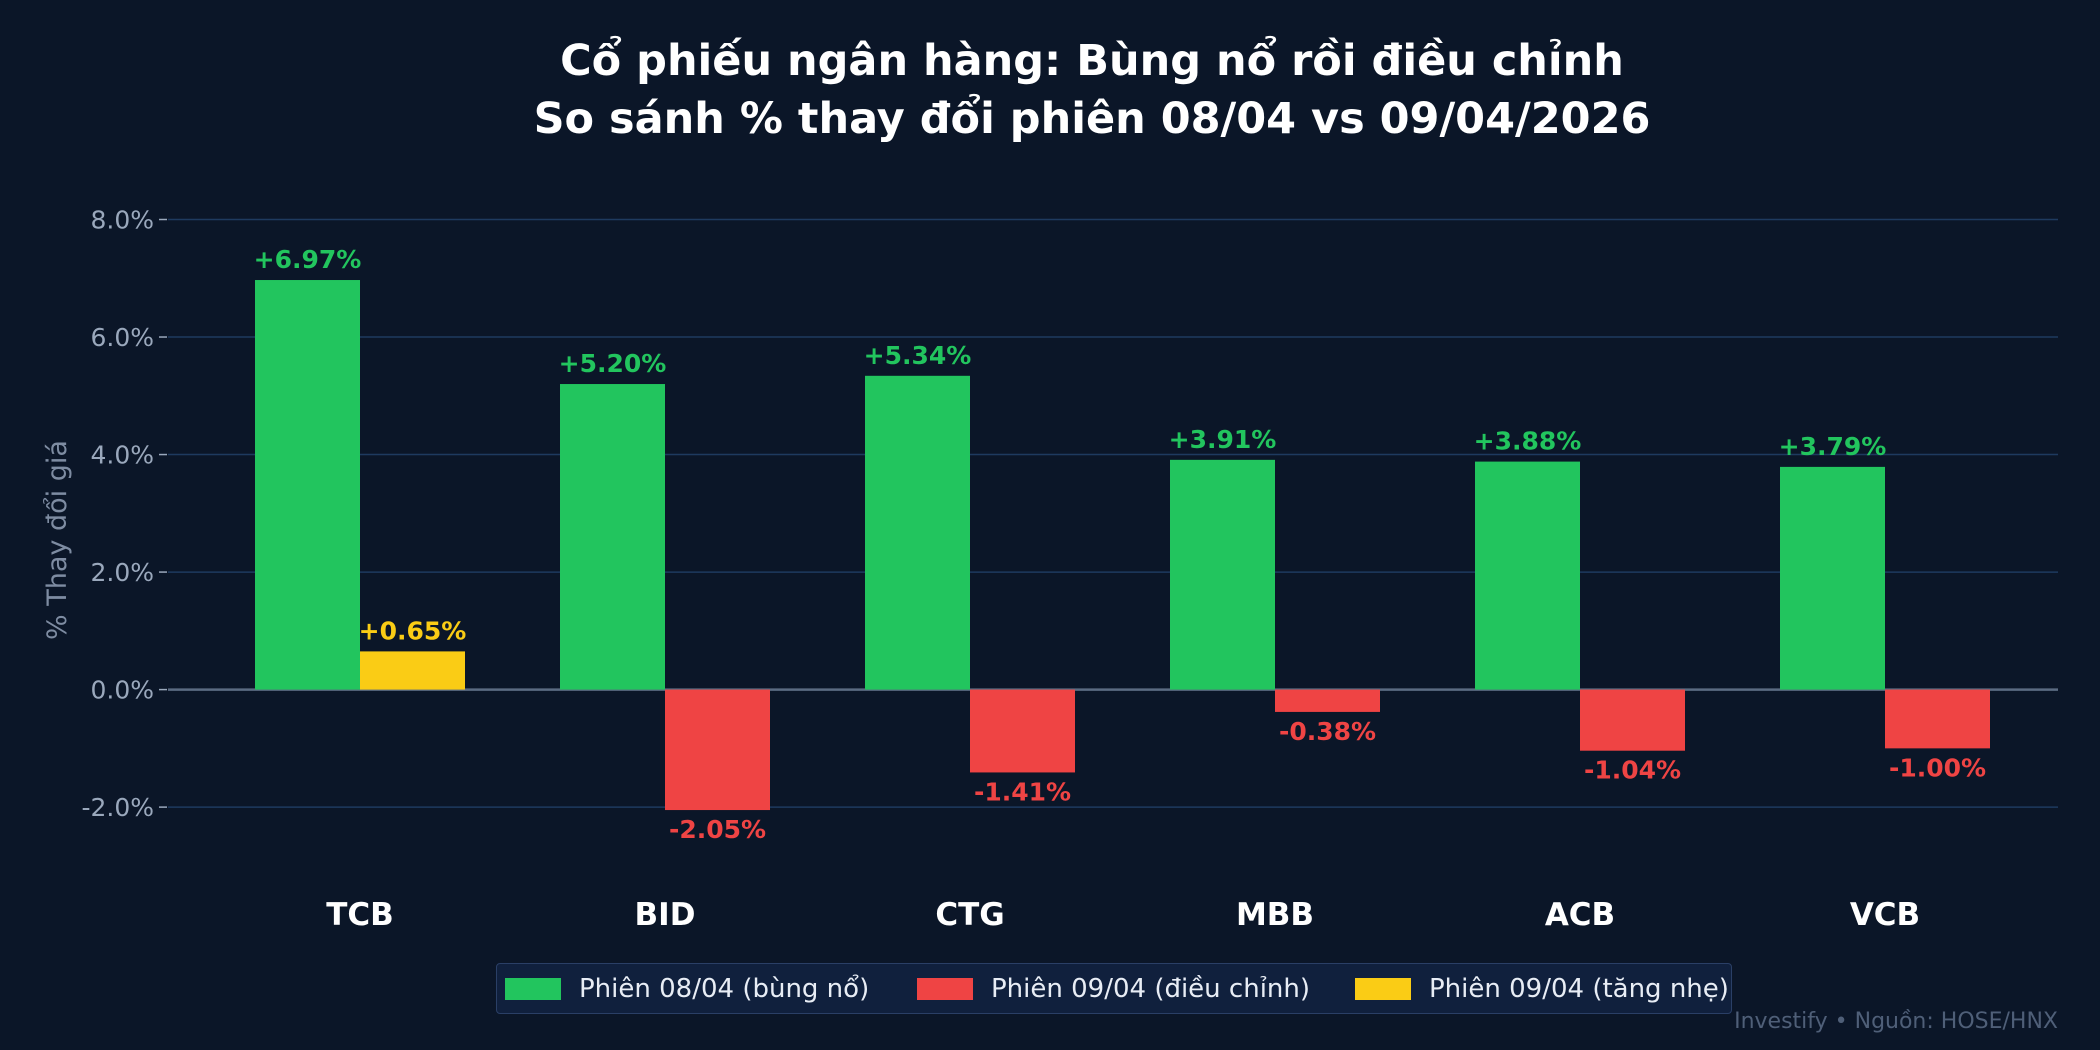 The width and height of the screenshot is (2100, 1050). What do you see at coordinates (57, 540) in the screenshot?
I see `y-axis-title: % Thay đổi giá` at bounding box center [57, 540].